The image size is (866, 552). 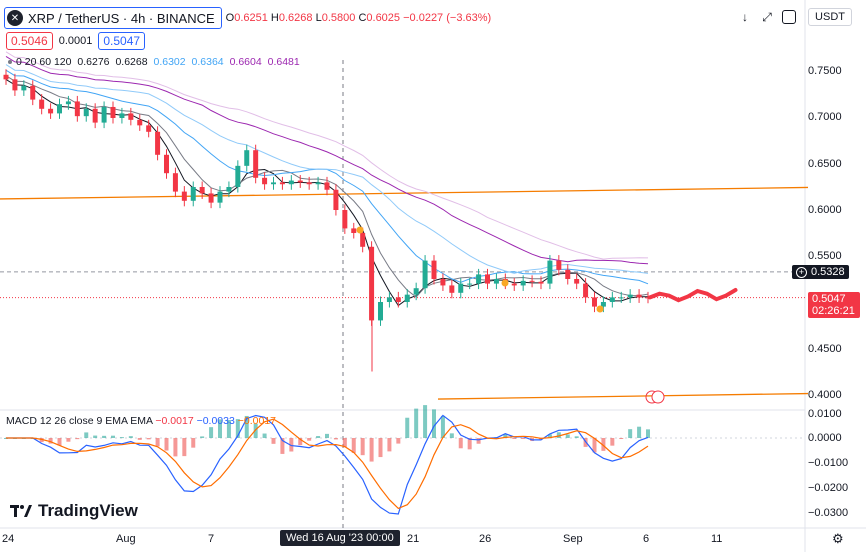 I want to click on price-tick: 0.6000, so click(x=825, y=210).